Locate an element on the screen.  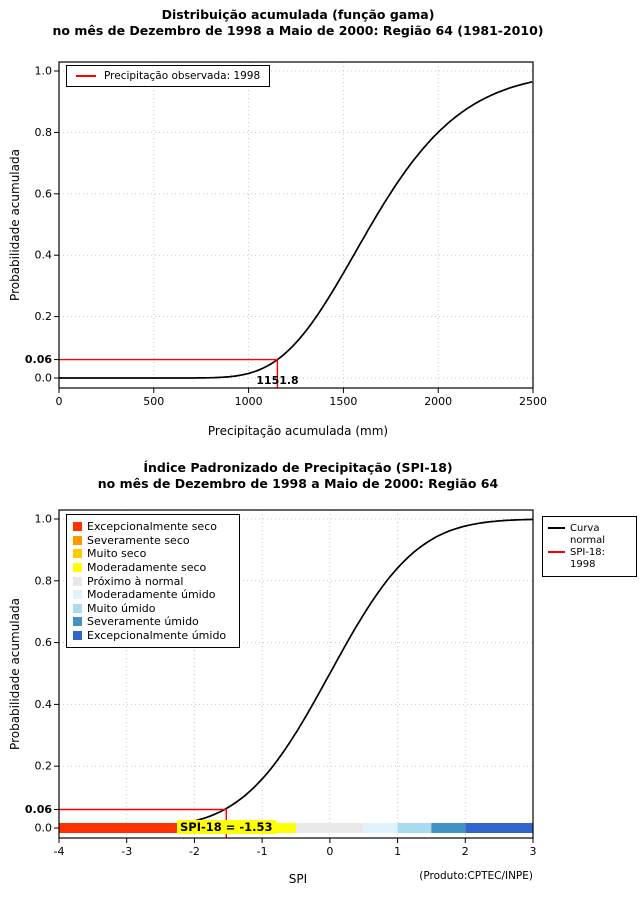
category-label: Excepcionalmente seco is located at coordinates (152, 527).